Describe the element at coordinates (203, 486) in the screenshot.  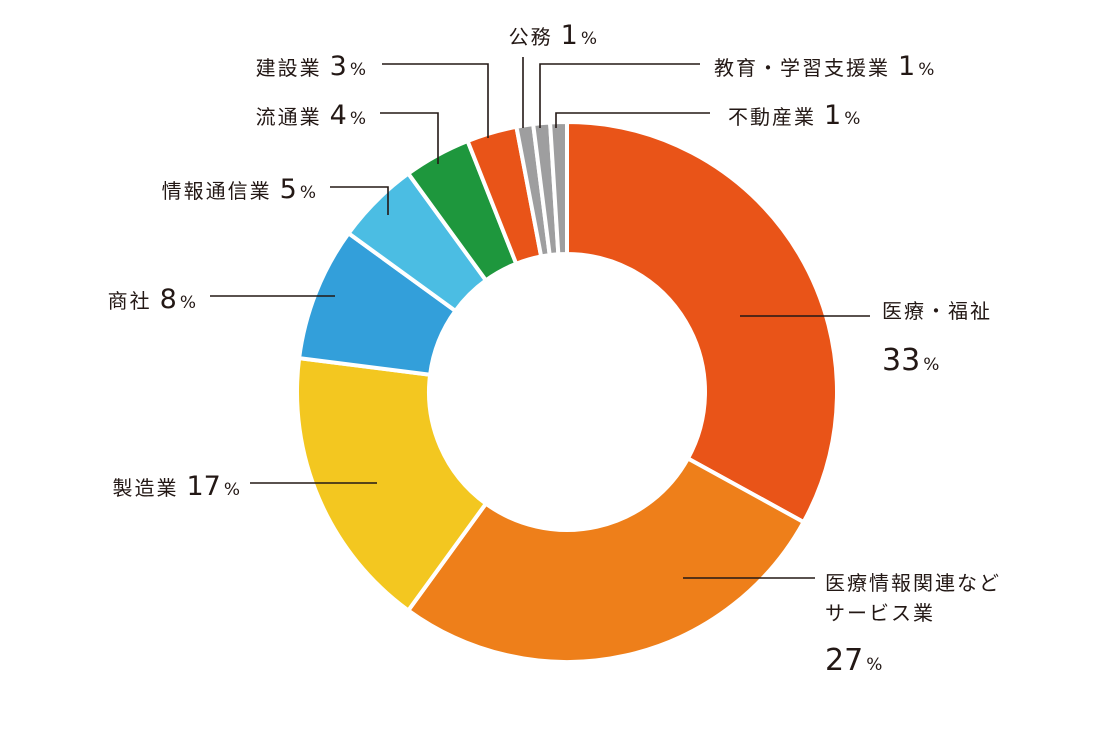
I see `slice-label-number: 17` at that location.